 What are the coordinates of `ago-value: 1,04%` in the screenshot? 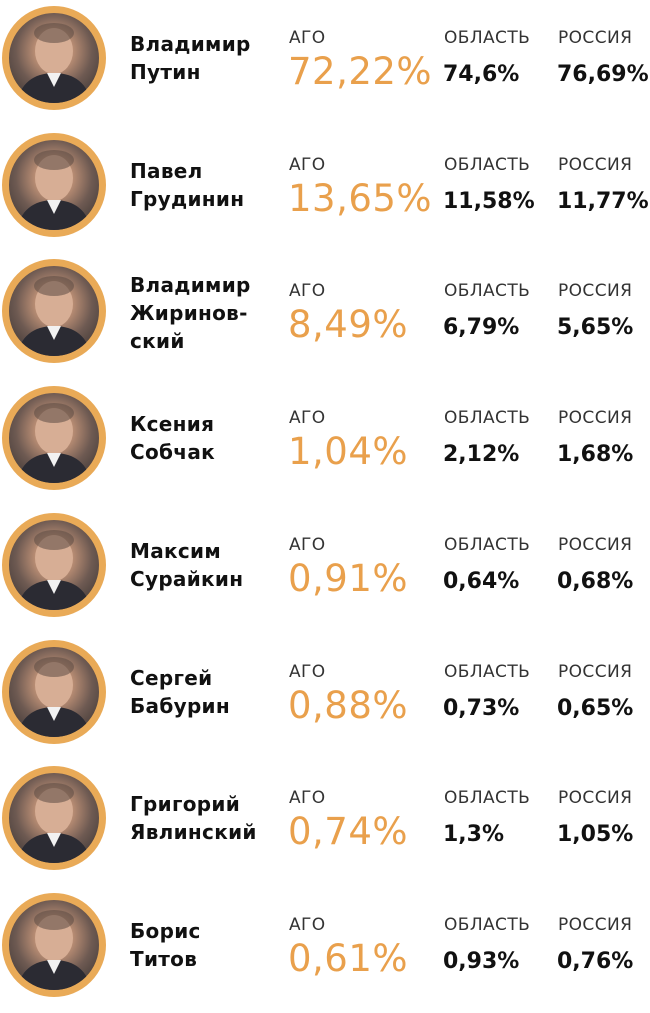 It's located at (348, 451).